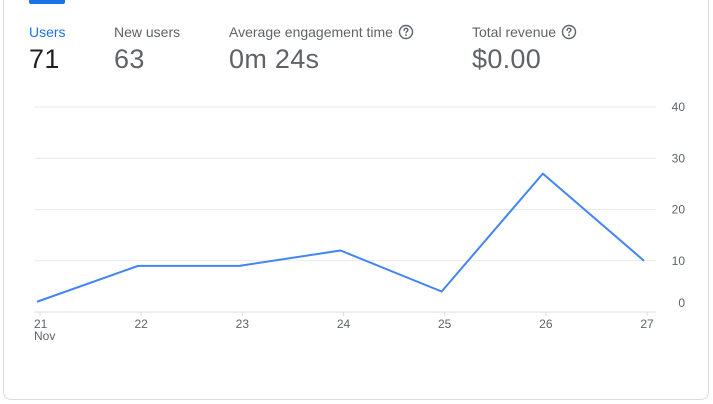  I want to click on y-tick-label: 20, so click(679, 210).